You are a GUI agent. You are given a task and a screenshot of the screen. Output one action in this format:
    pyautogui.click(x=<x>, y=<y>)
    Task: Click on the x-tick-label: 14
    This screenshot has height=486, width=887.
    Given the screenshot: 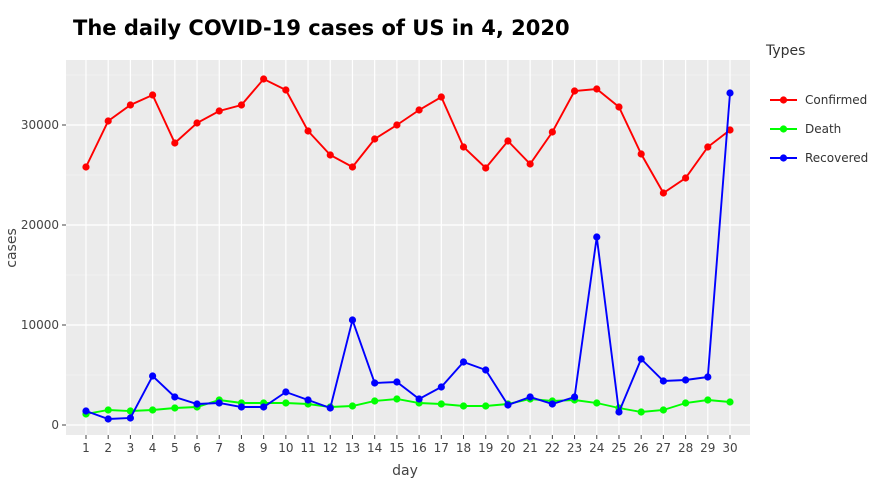 What is the action you would take?
    pyautogui.click(x=374, y=448)
    